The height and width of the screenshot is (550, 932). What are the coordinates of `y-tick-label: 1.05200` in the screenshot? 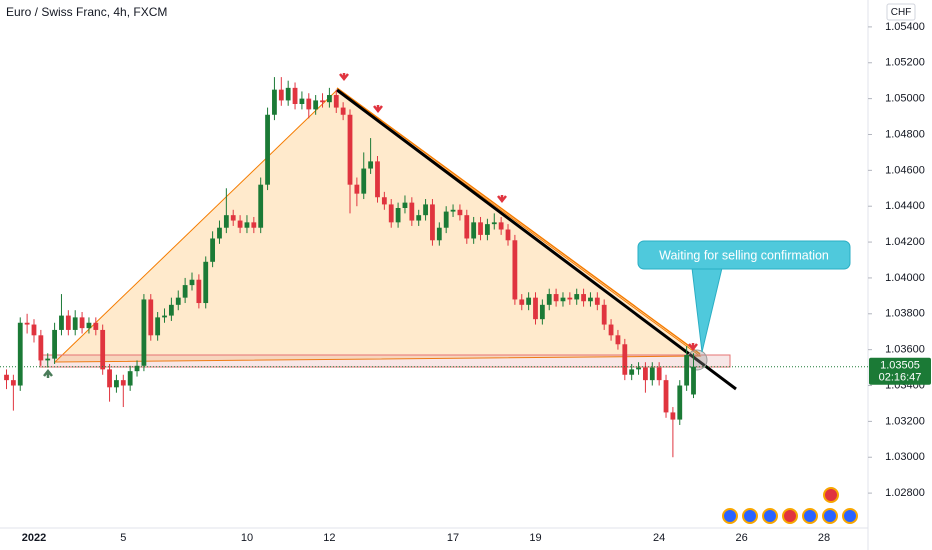 It's located at (905, 63).